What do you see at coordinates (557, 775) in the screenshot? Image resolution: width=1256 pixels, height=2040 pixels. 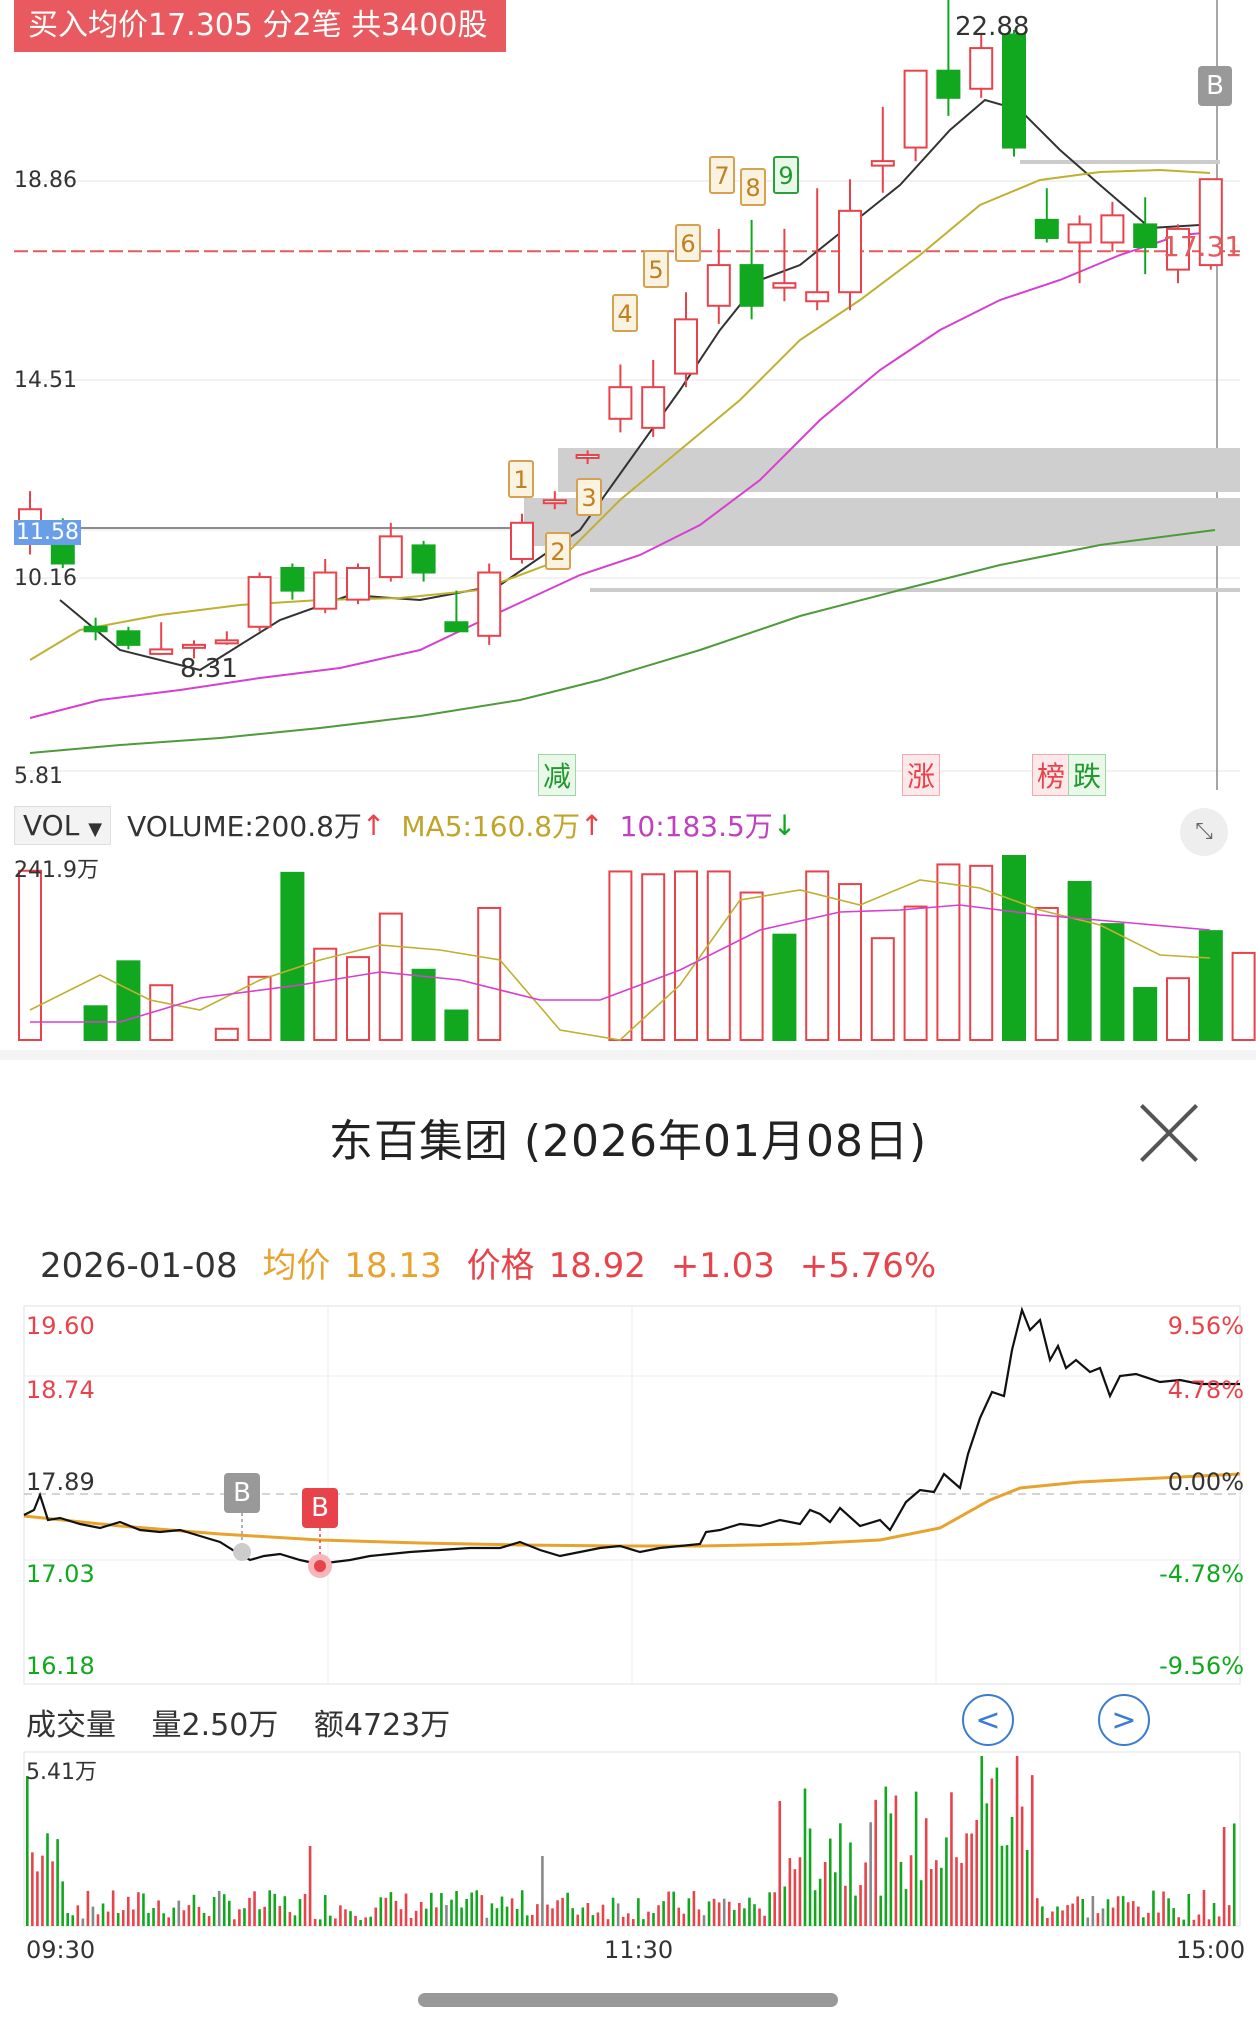 I see `event-tag-reduce: 减` at bounding box center [557, 775].